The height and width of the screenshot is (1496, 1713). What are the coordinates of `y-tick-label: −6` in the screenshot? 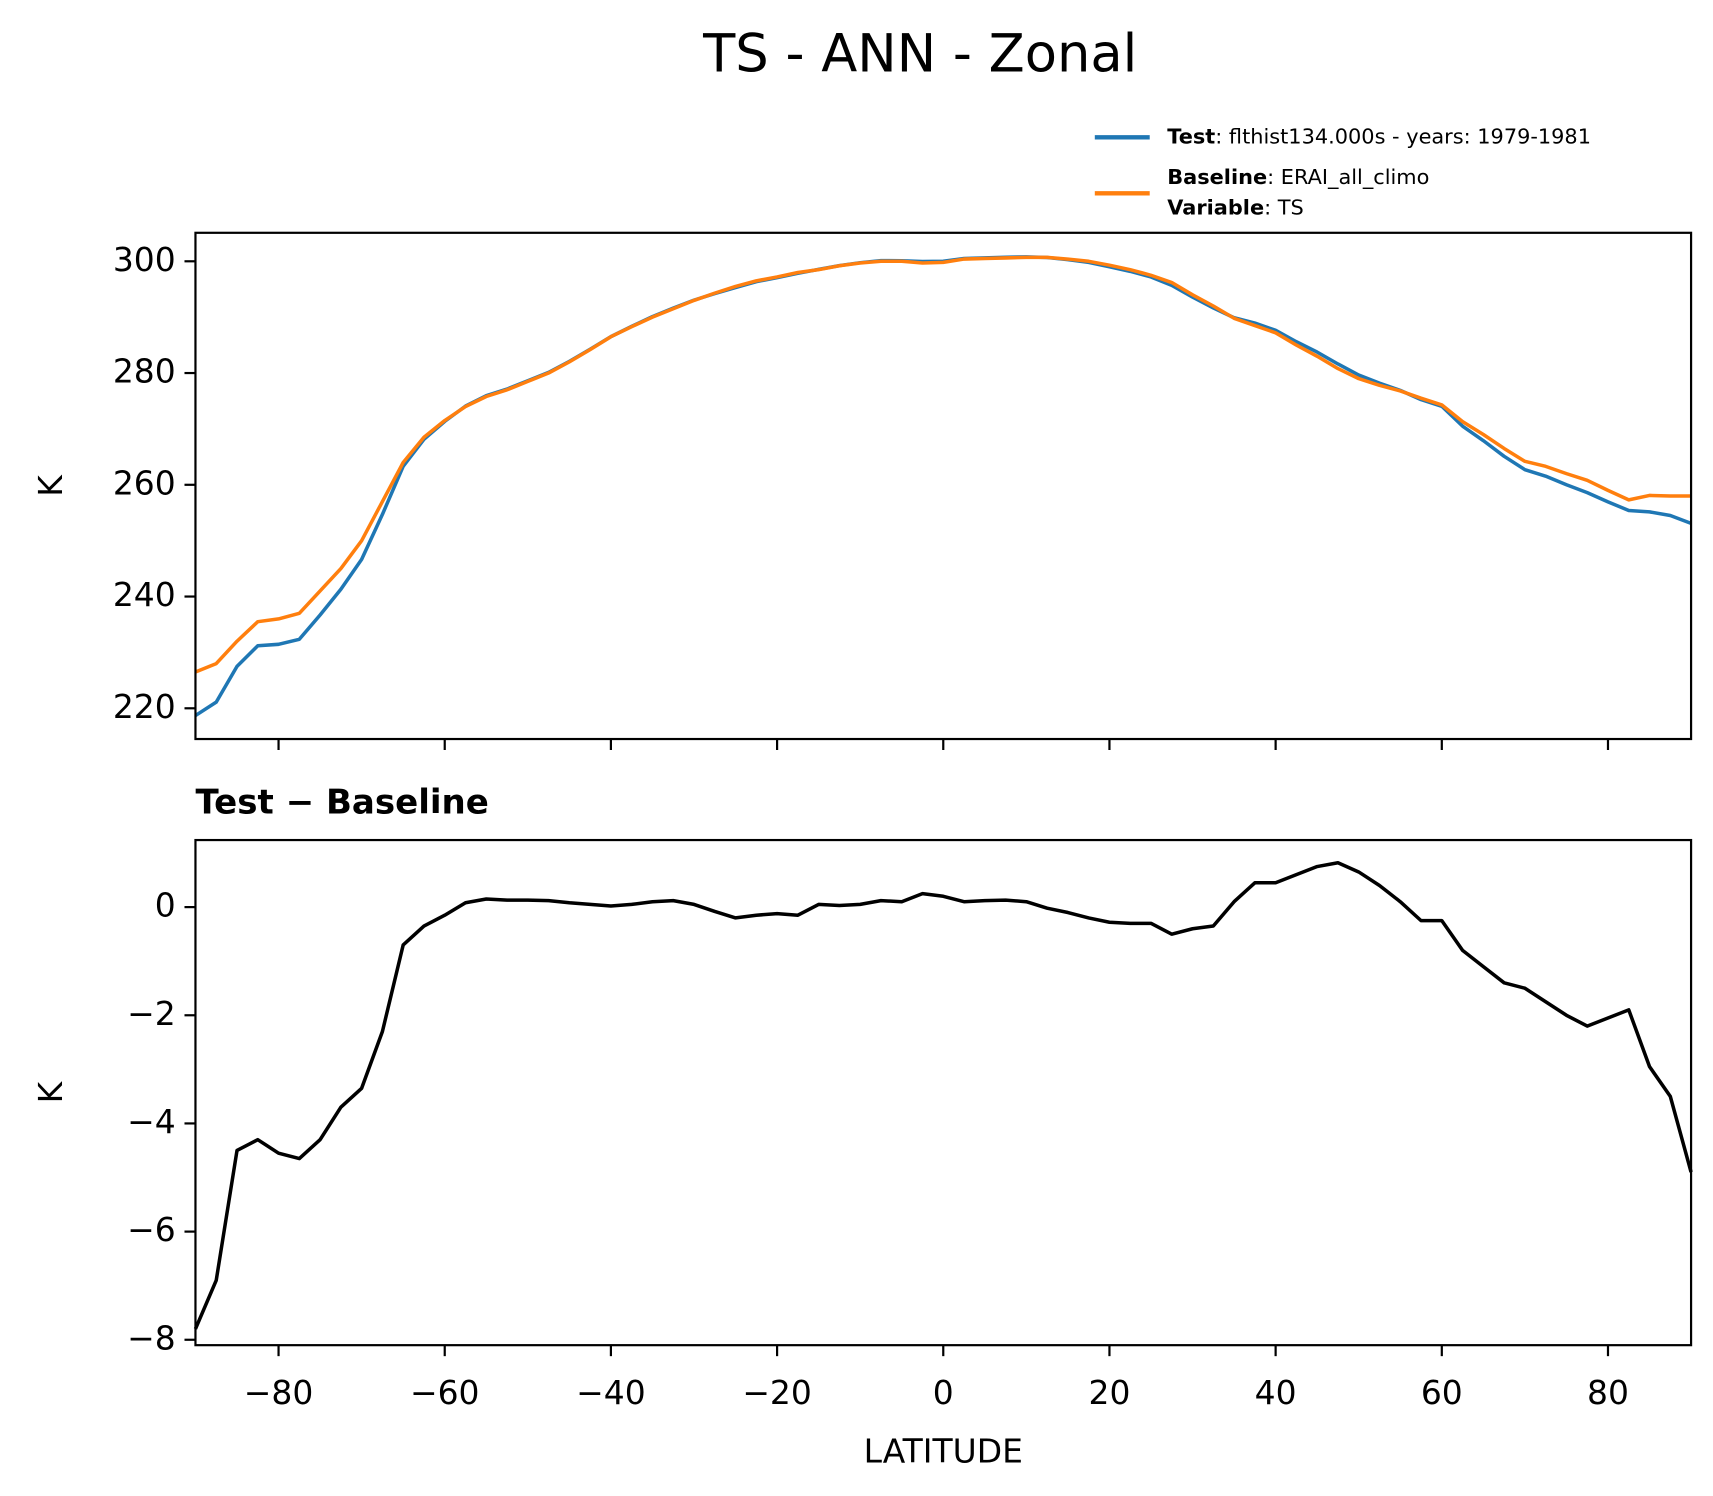 It's located at (151, 1229).